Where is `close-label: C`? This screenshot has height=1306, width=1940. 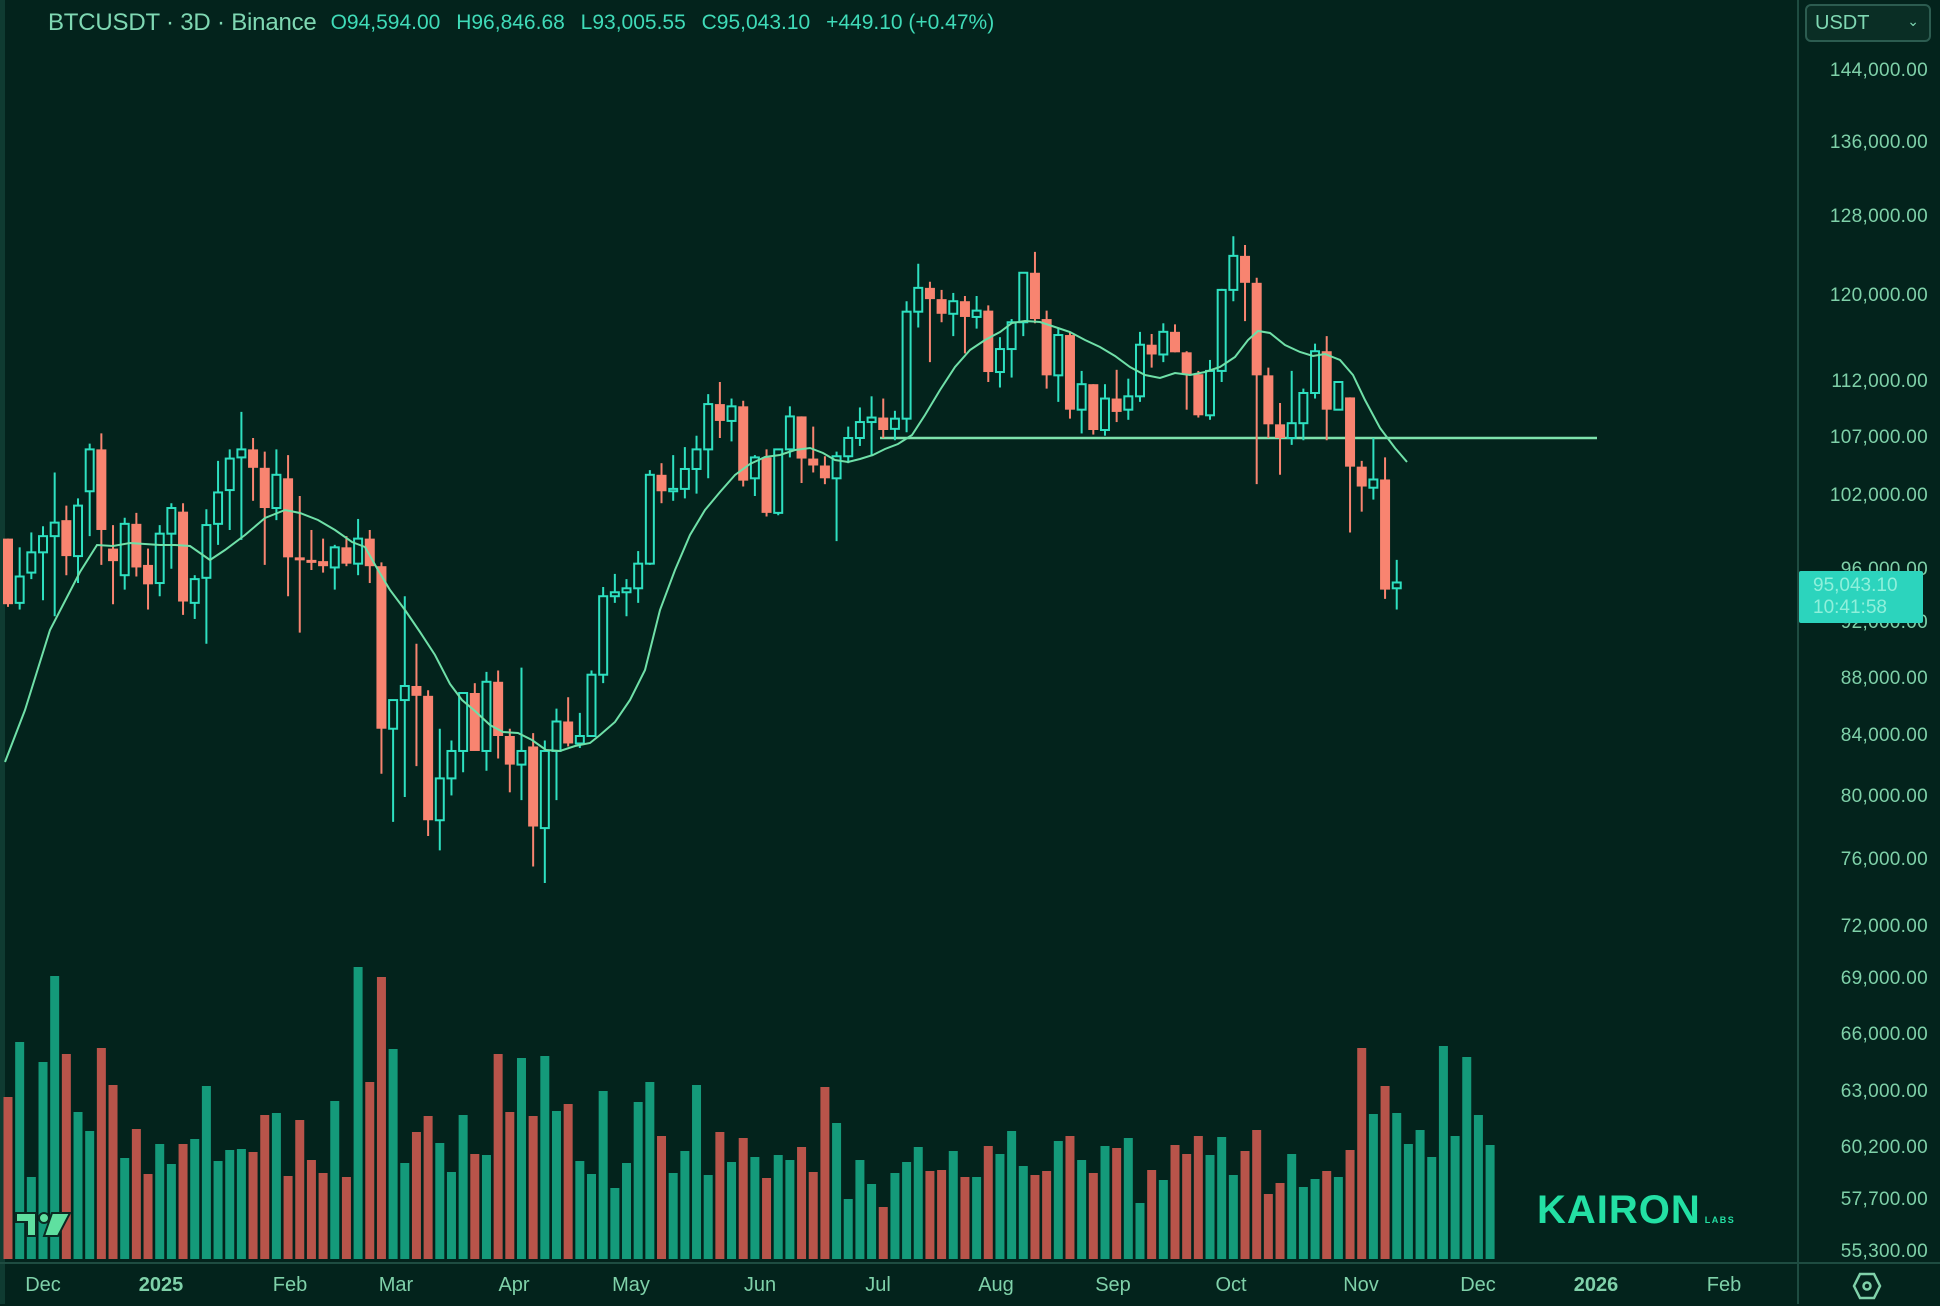
close-label: C is located at coordinates (709, 22).